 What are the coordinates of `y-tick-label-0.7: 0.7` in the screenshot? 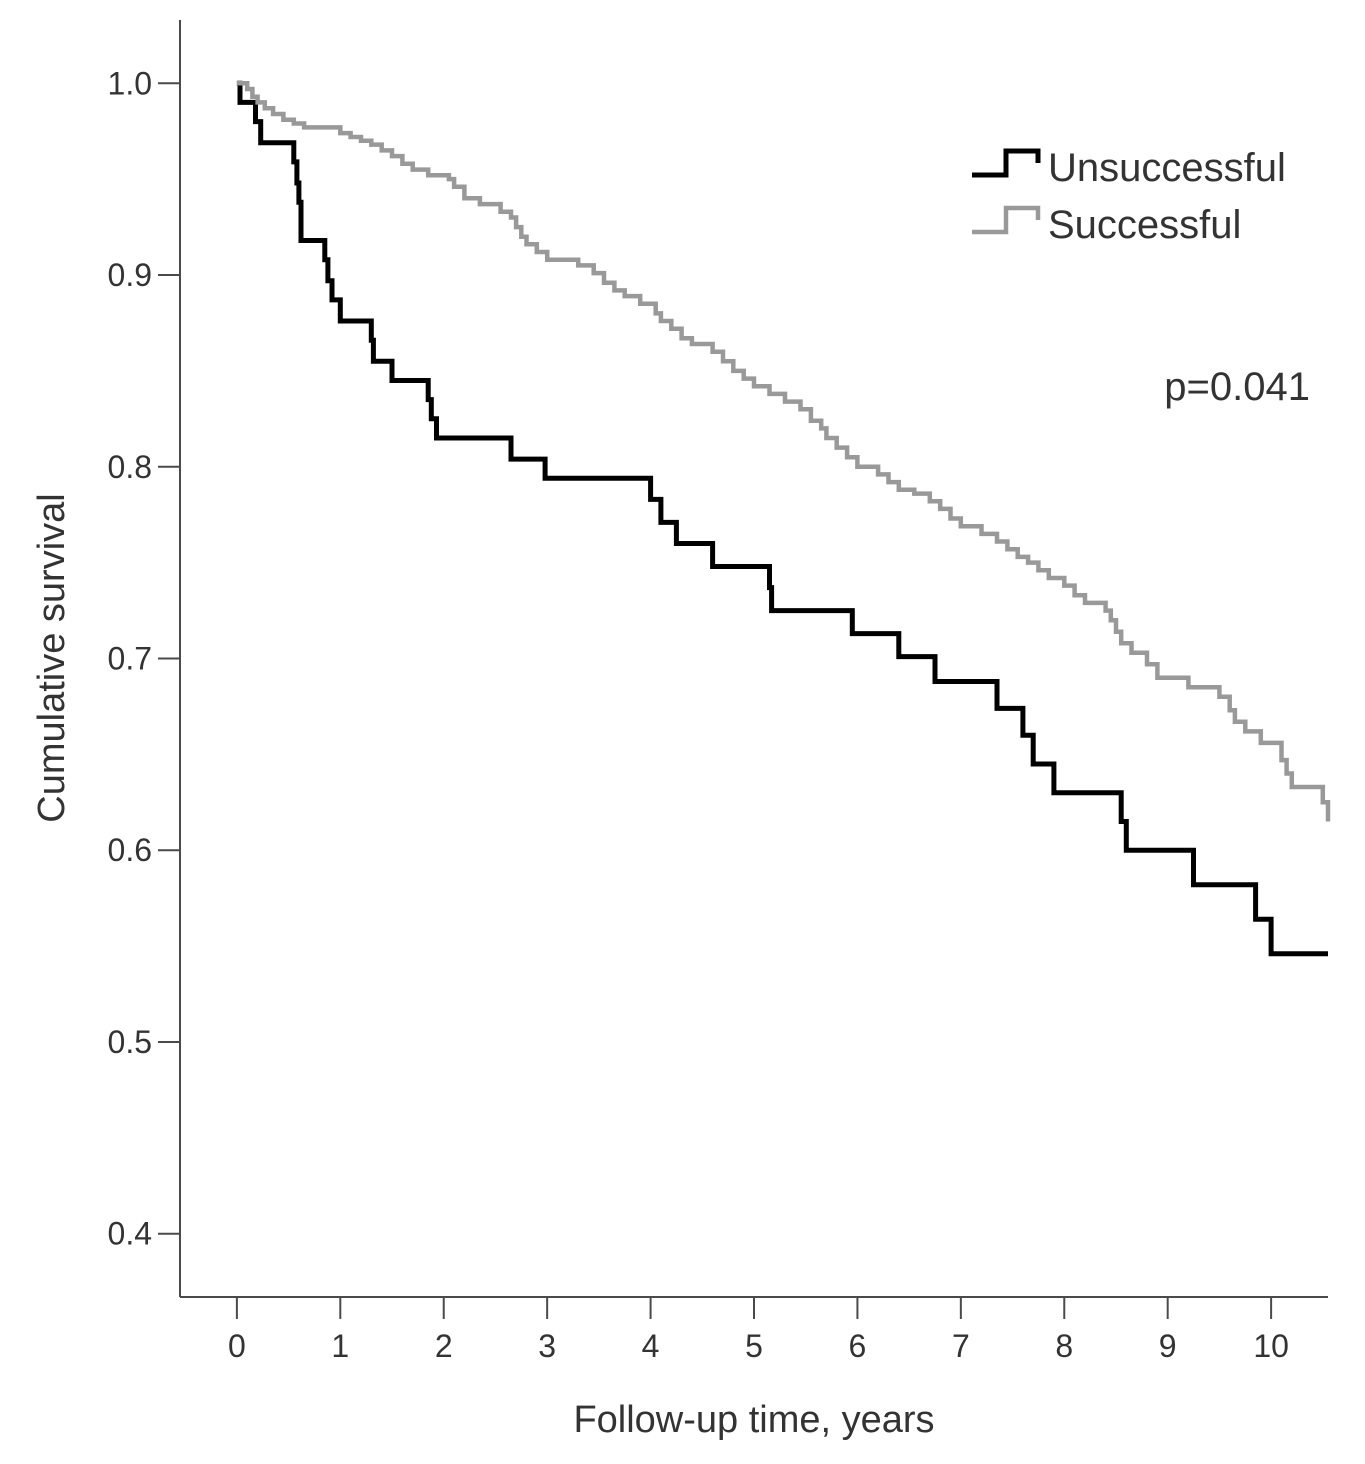 It's located at (130, 659).